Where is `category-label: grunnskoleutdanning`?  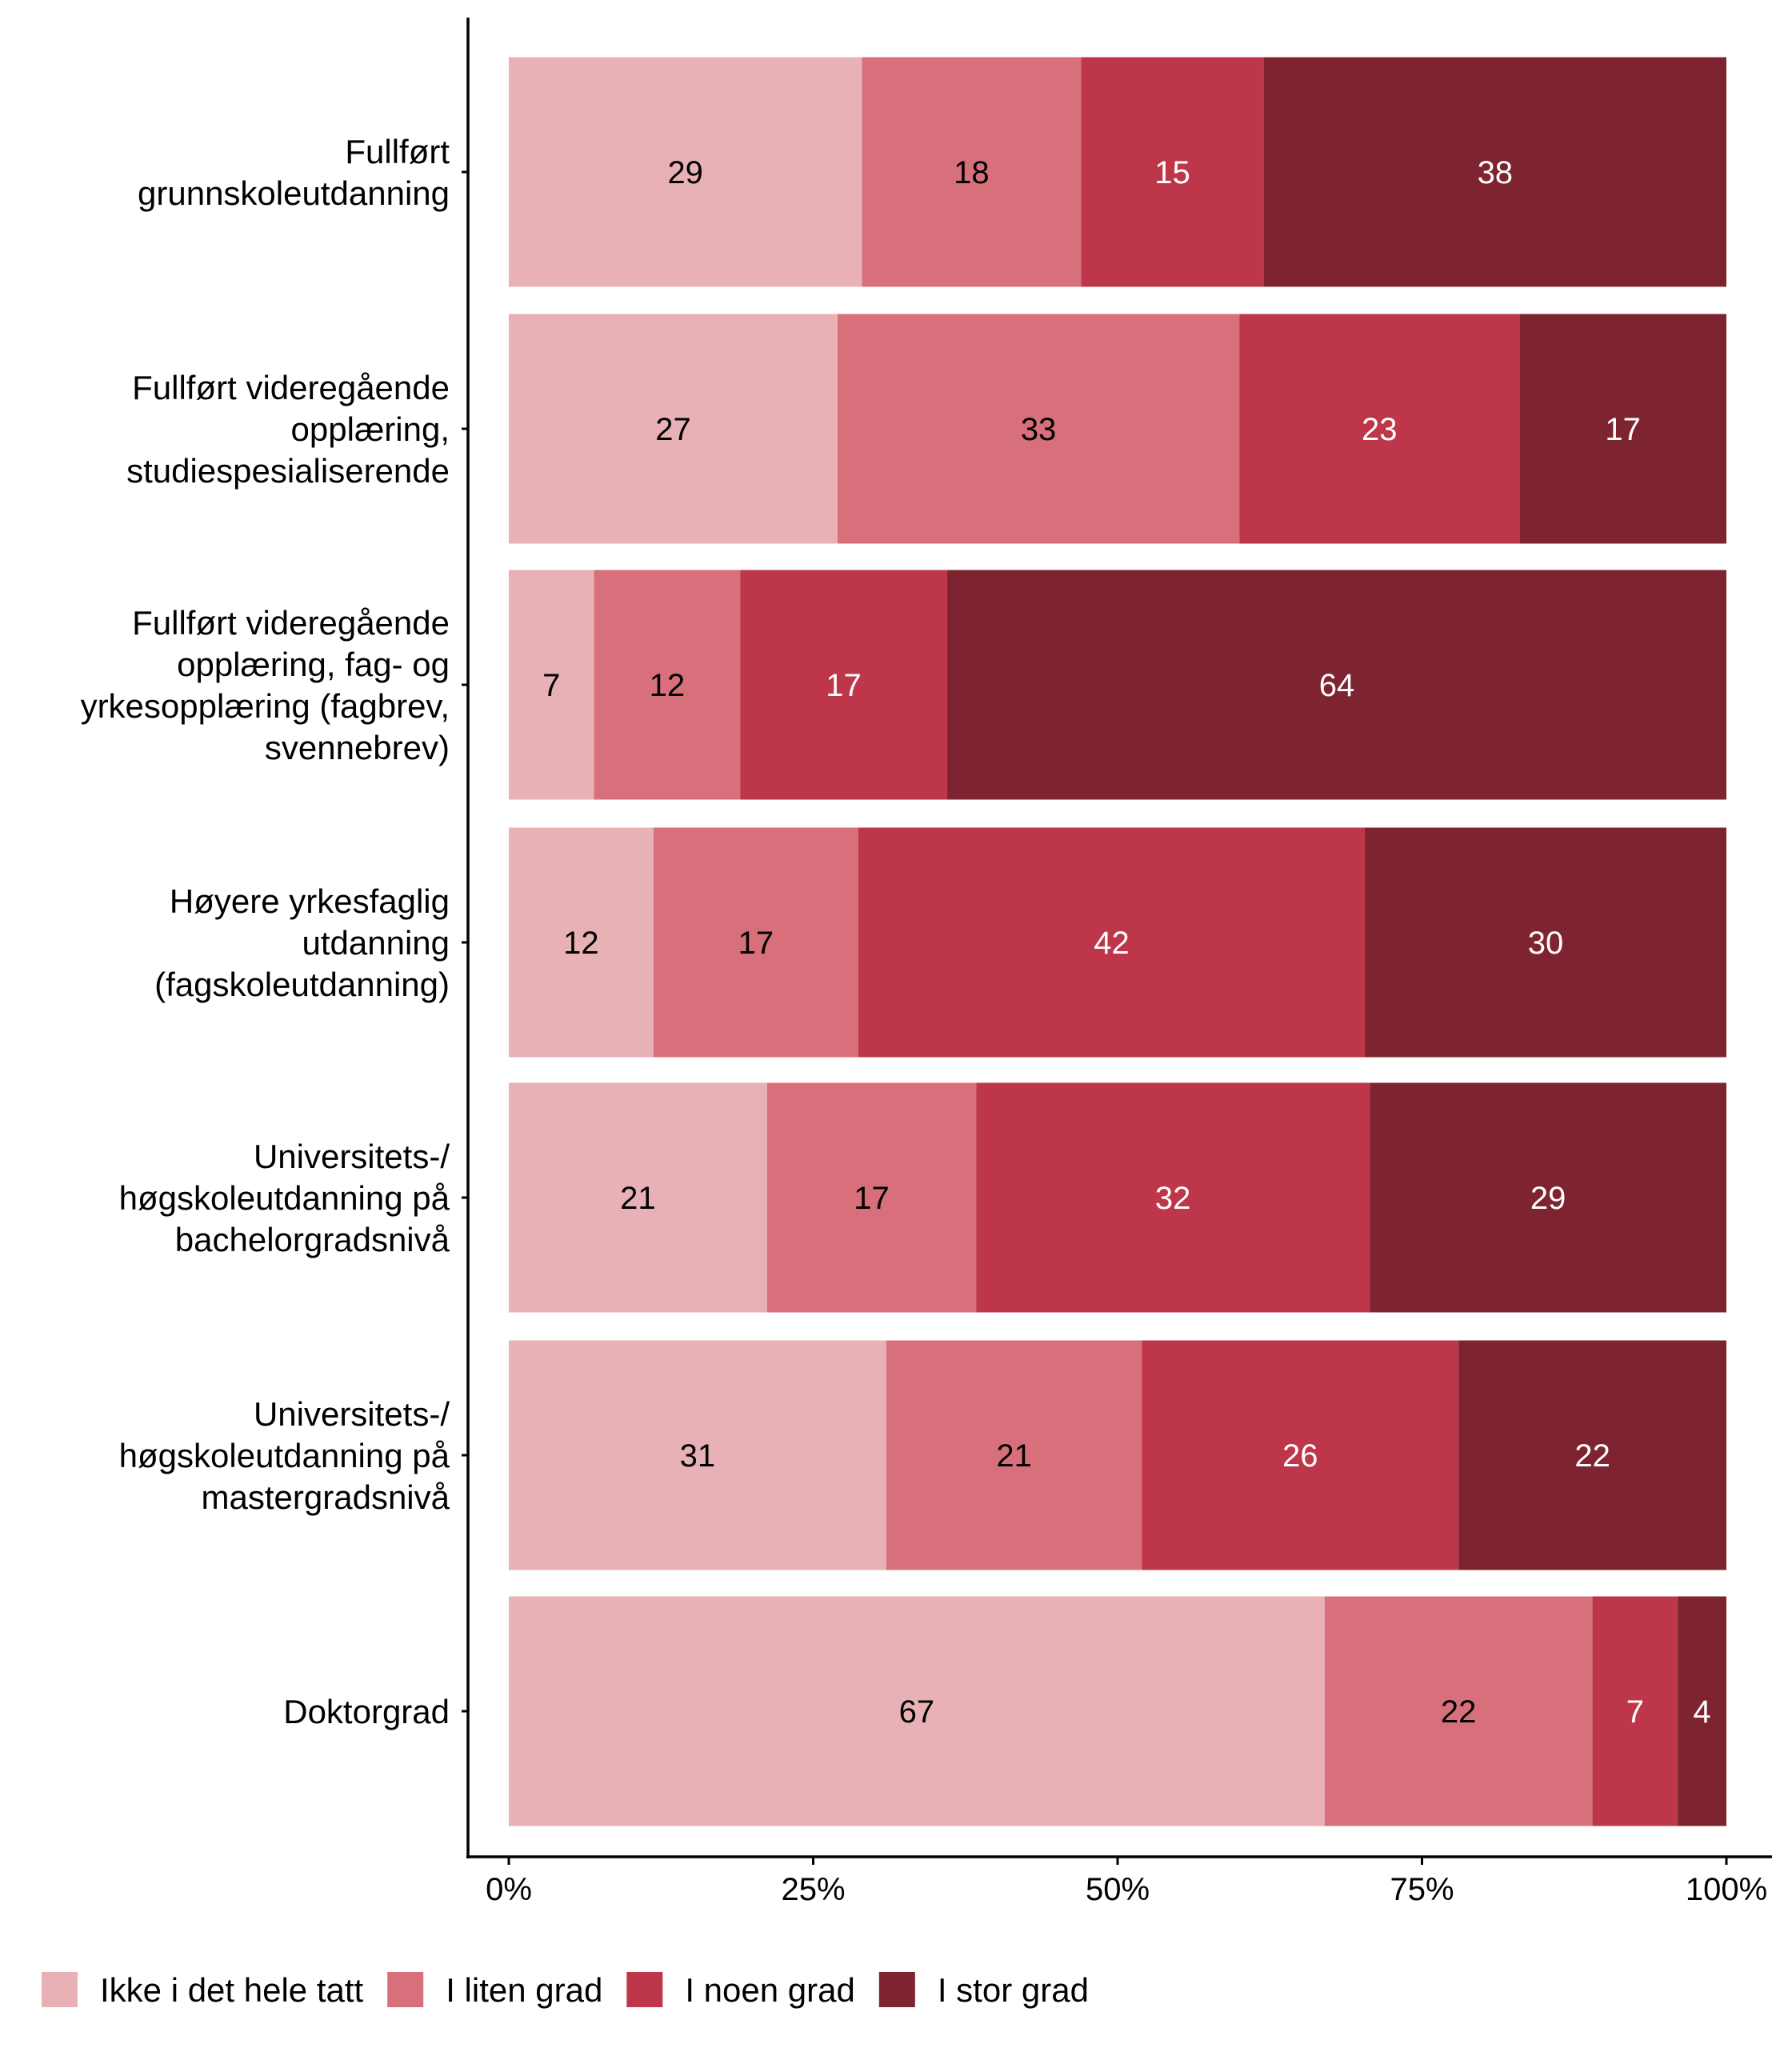
category-label: grunnskoleutdanning is located at coordinates (294, 193).